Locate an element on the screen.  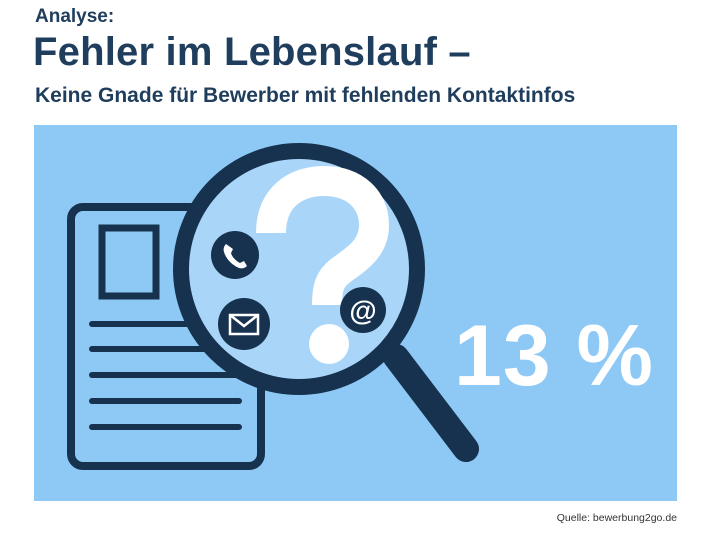
percentage-value: 13 % is located at coordinates (554, 356).